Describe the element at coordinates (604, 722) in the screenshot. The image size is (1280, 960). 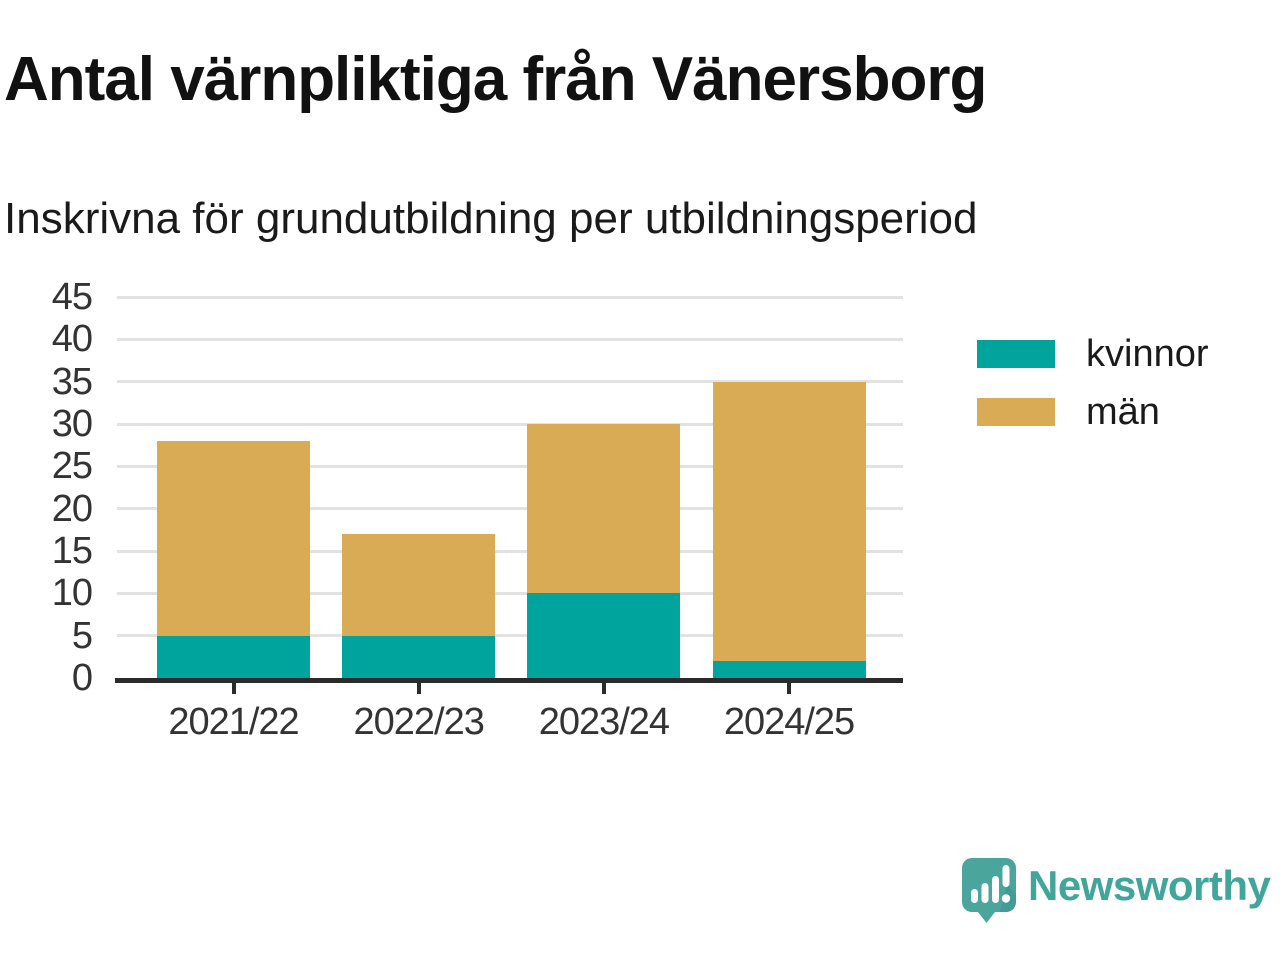
I see `x-axis-label-2023/24: 2023/24` at that location.